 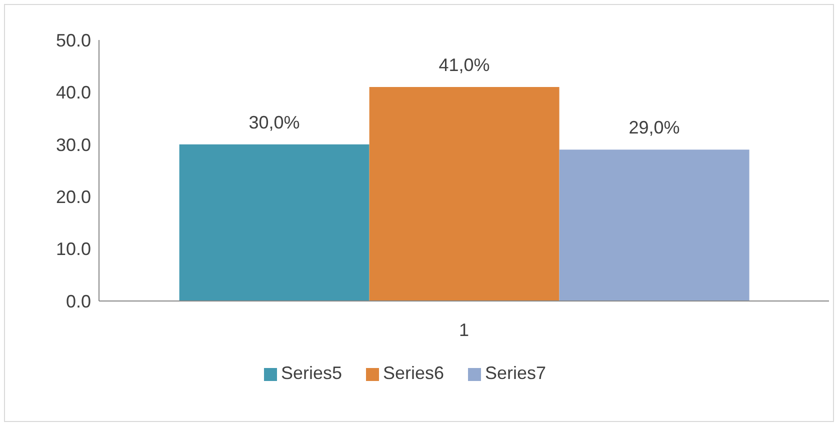 I want to click on data-label: 29,0%, so click(x=654, y=128).